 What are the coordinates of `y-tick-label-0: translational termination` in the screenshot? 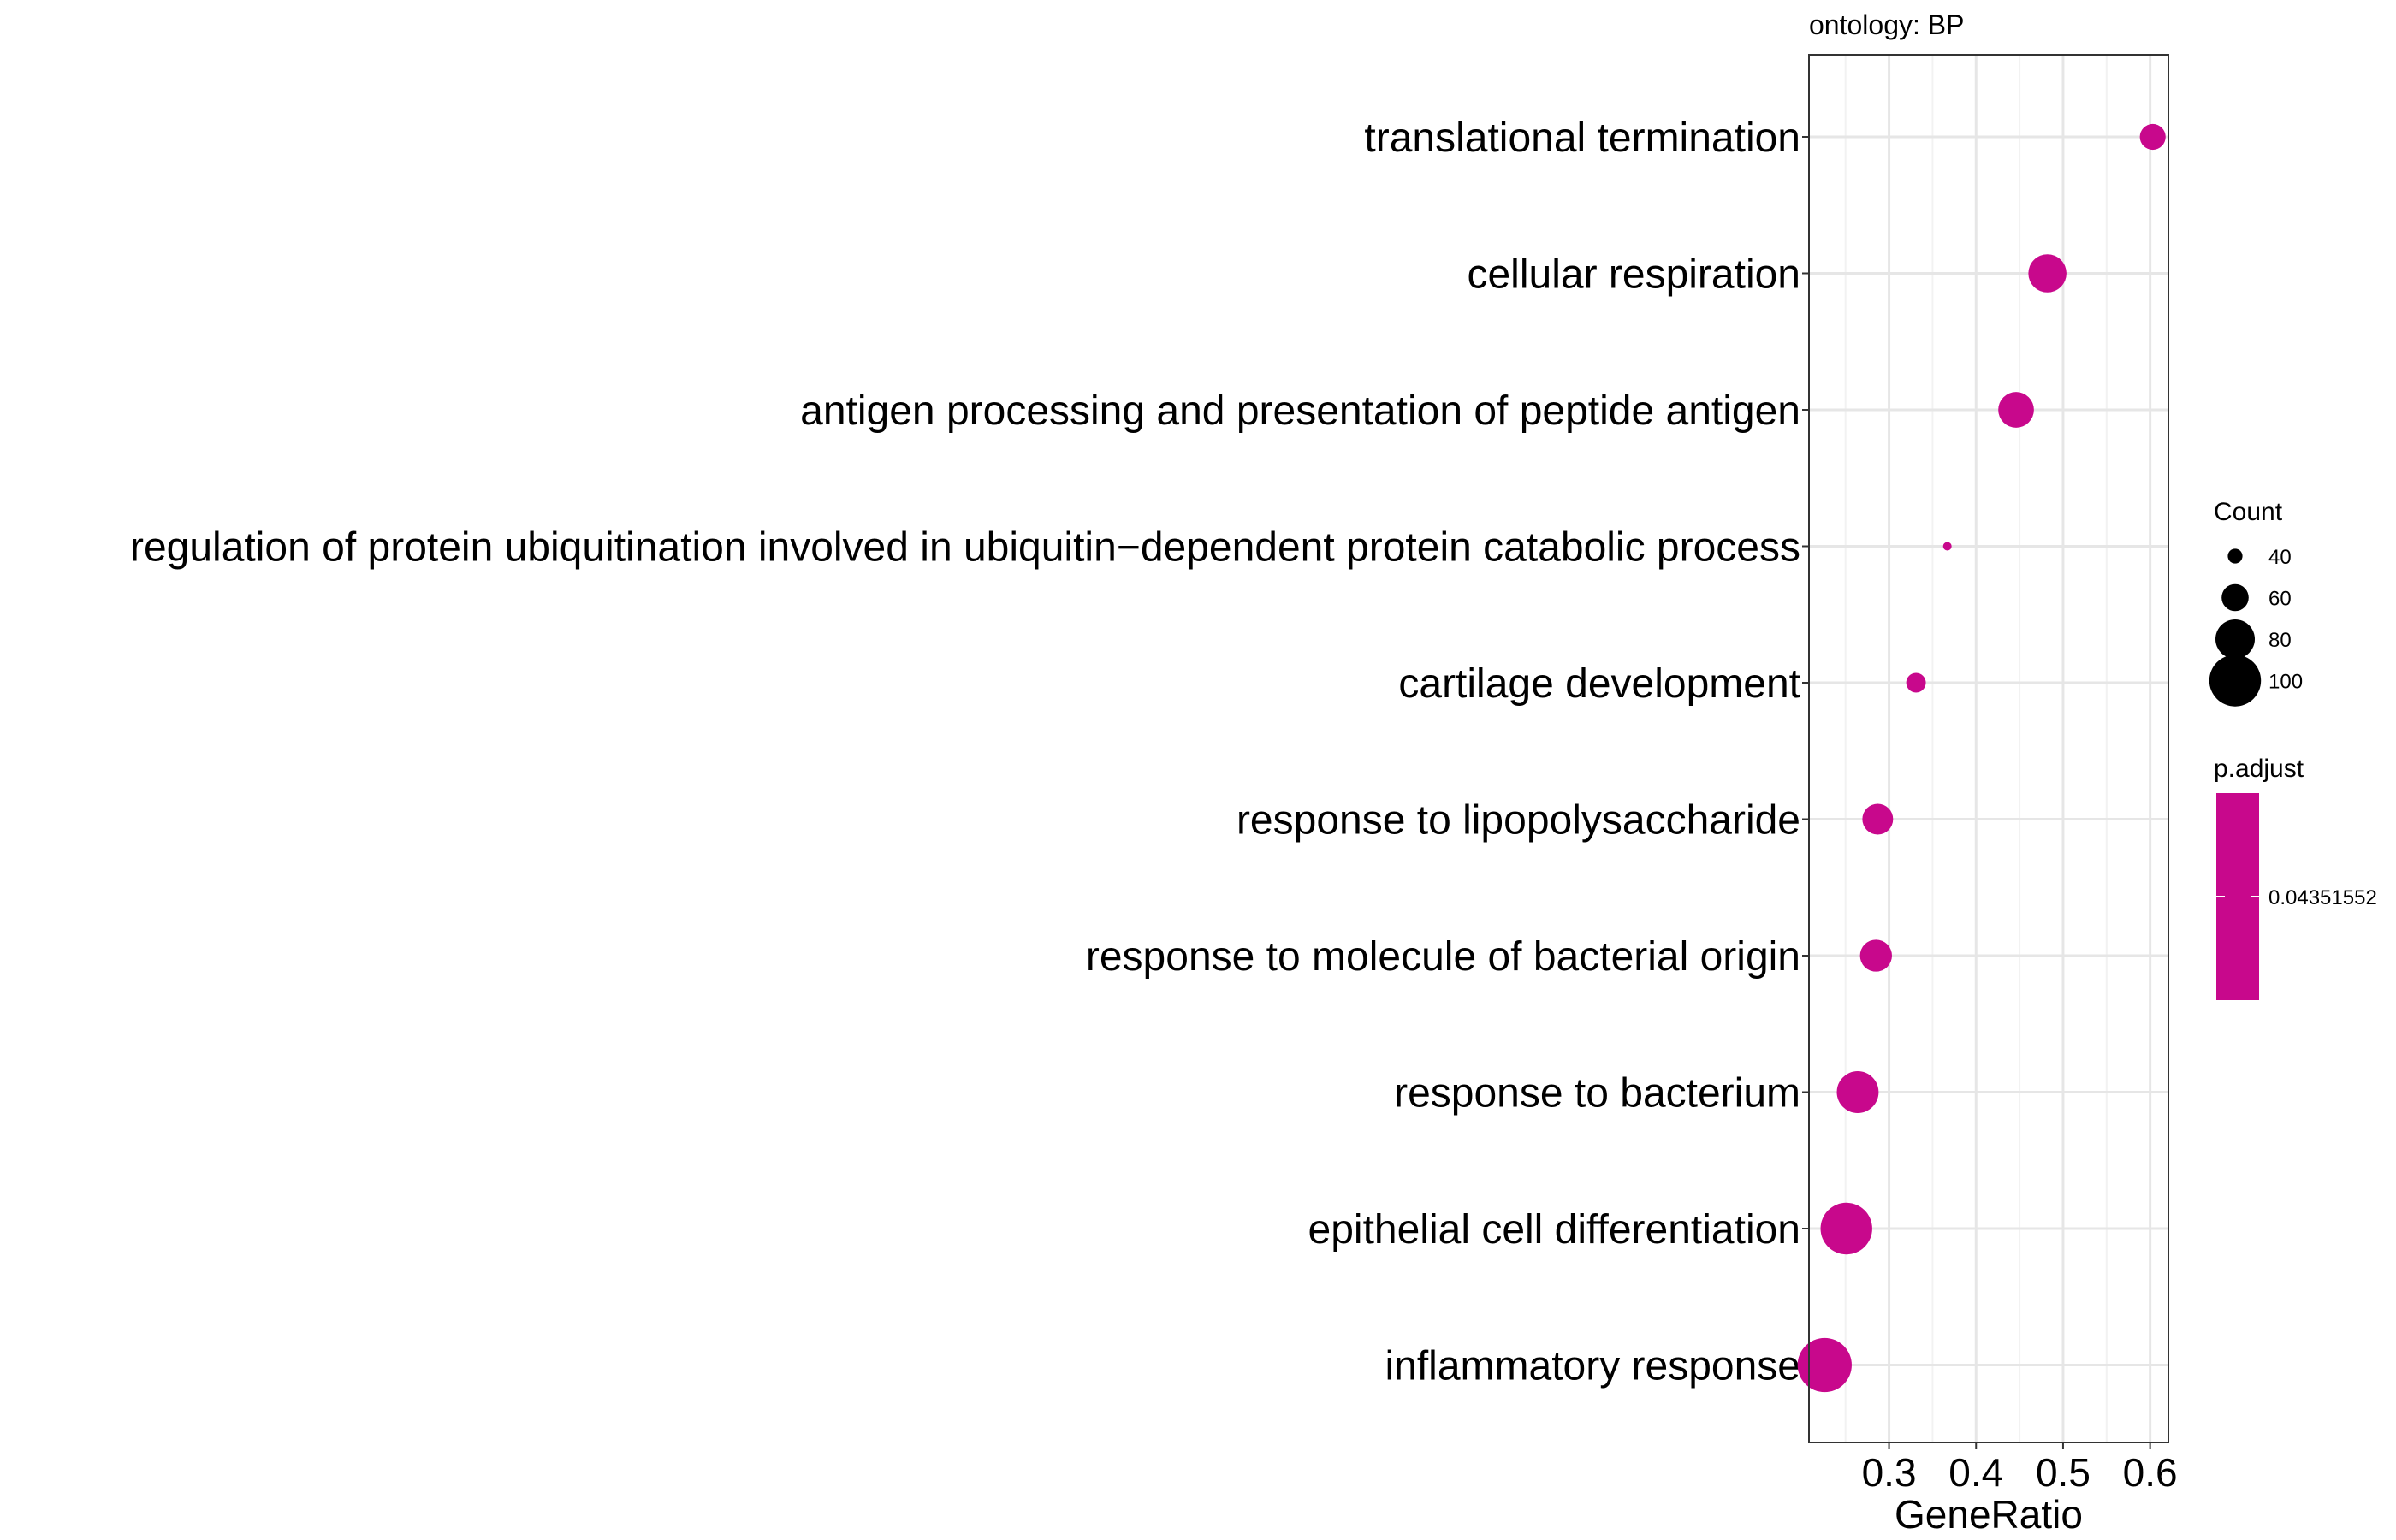 It's located at (1582, 138).